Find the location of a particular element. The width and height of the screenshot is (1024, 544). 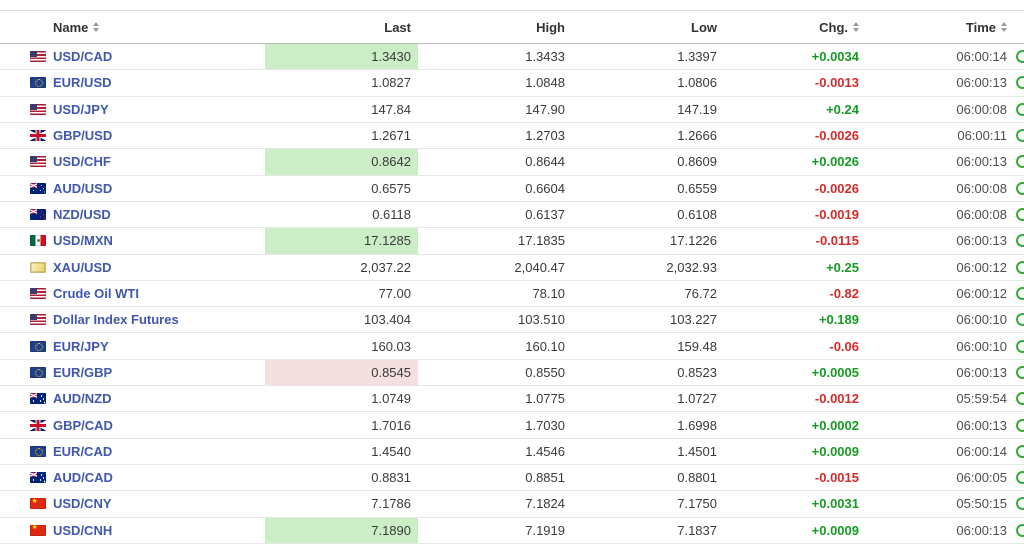

instrument-link: EUR/GBP is located at coordinates (83, 372).